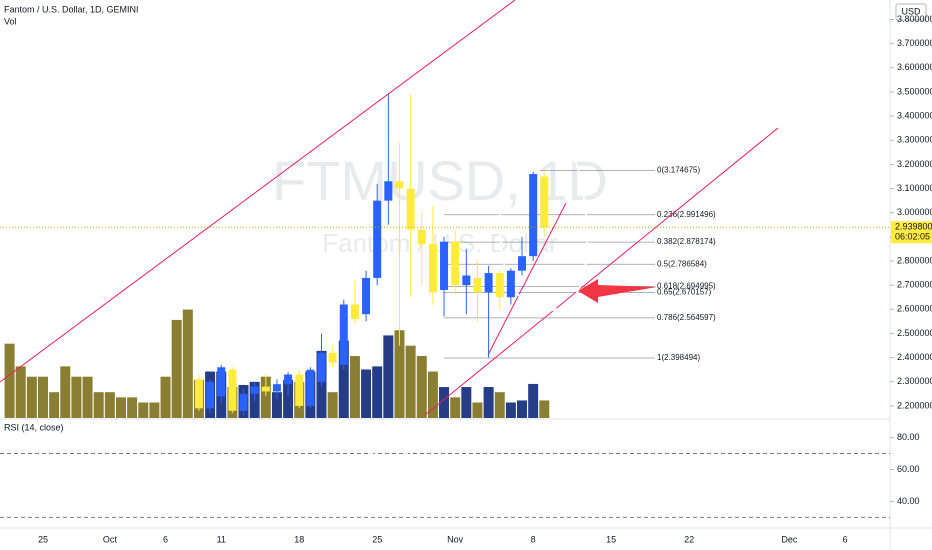 Image resolution: width=932 pixels, height=550 pixels. Describe the element at coordinates (913, 227) in the screenshot. I see `last-price-label: 2.939800` at that location.